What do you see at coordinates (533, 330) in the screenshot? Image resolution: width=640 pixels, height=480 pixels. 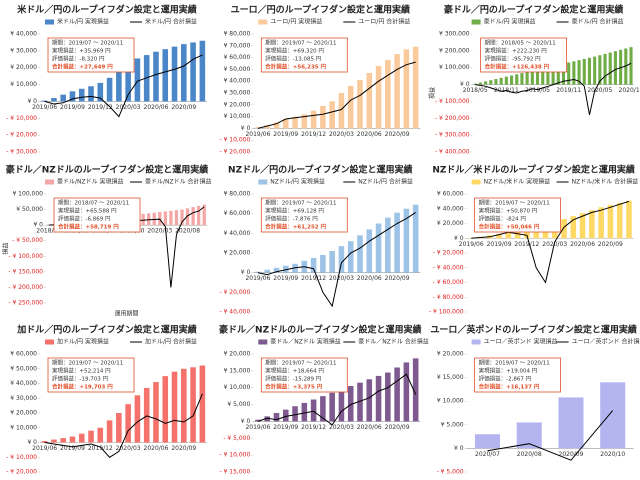 I see `chart-title: ユーロ／英ポンドのループイフダン設定と運用実績` at bounding box center [533, 330].